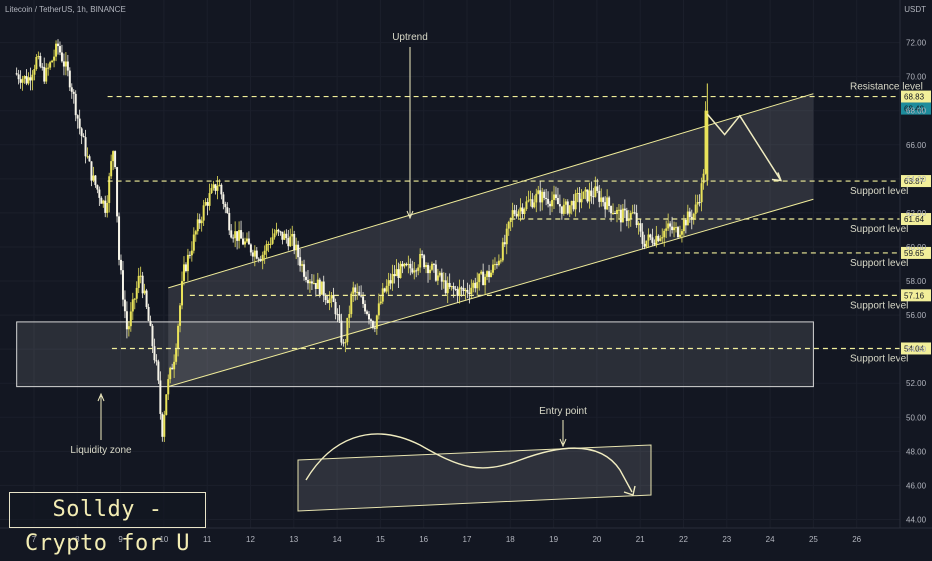 This screenshot has height=561, width=932. I want to click on current-price-text: 68.40, so click(914, 109).